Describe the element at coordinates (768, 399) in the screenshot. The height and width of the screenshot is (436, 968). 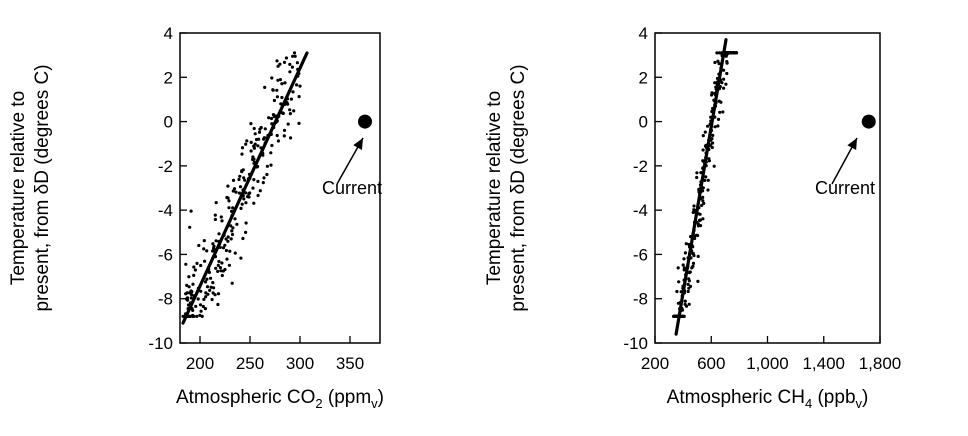
I see `x-axis-label: Atmospheric CH4 (ppbv)` at that location.